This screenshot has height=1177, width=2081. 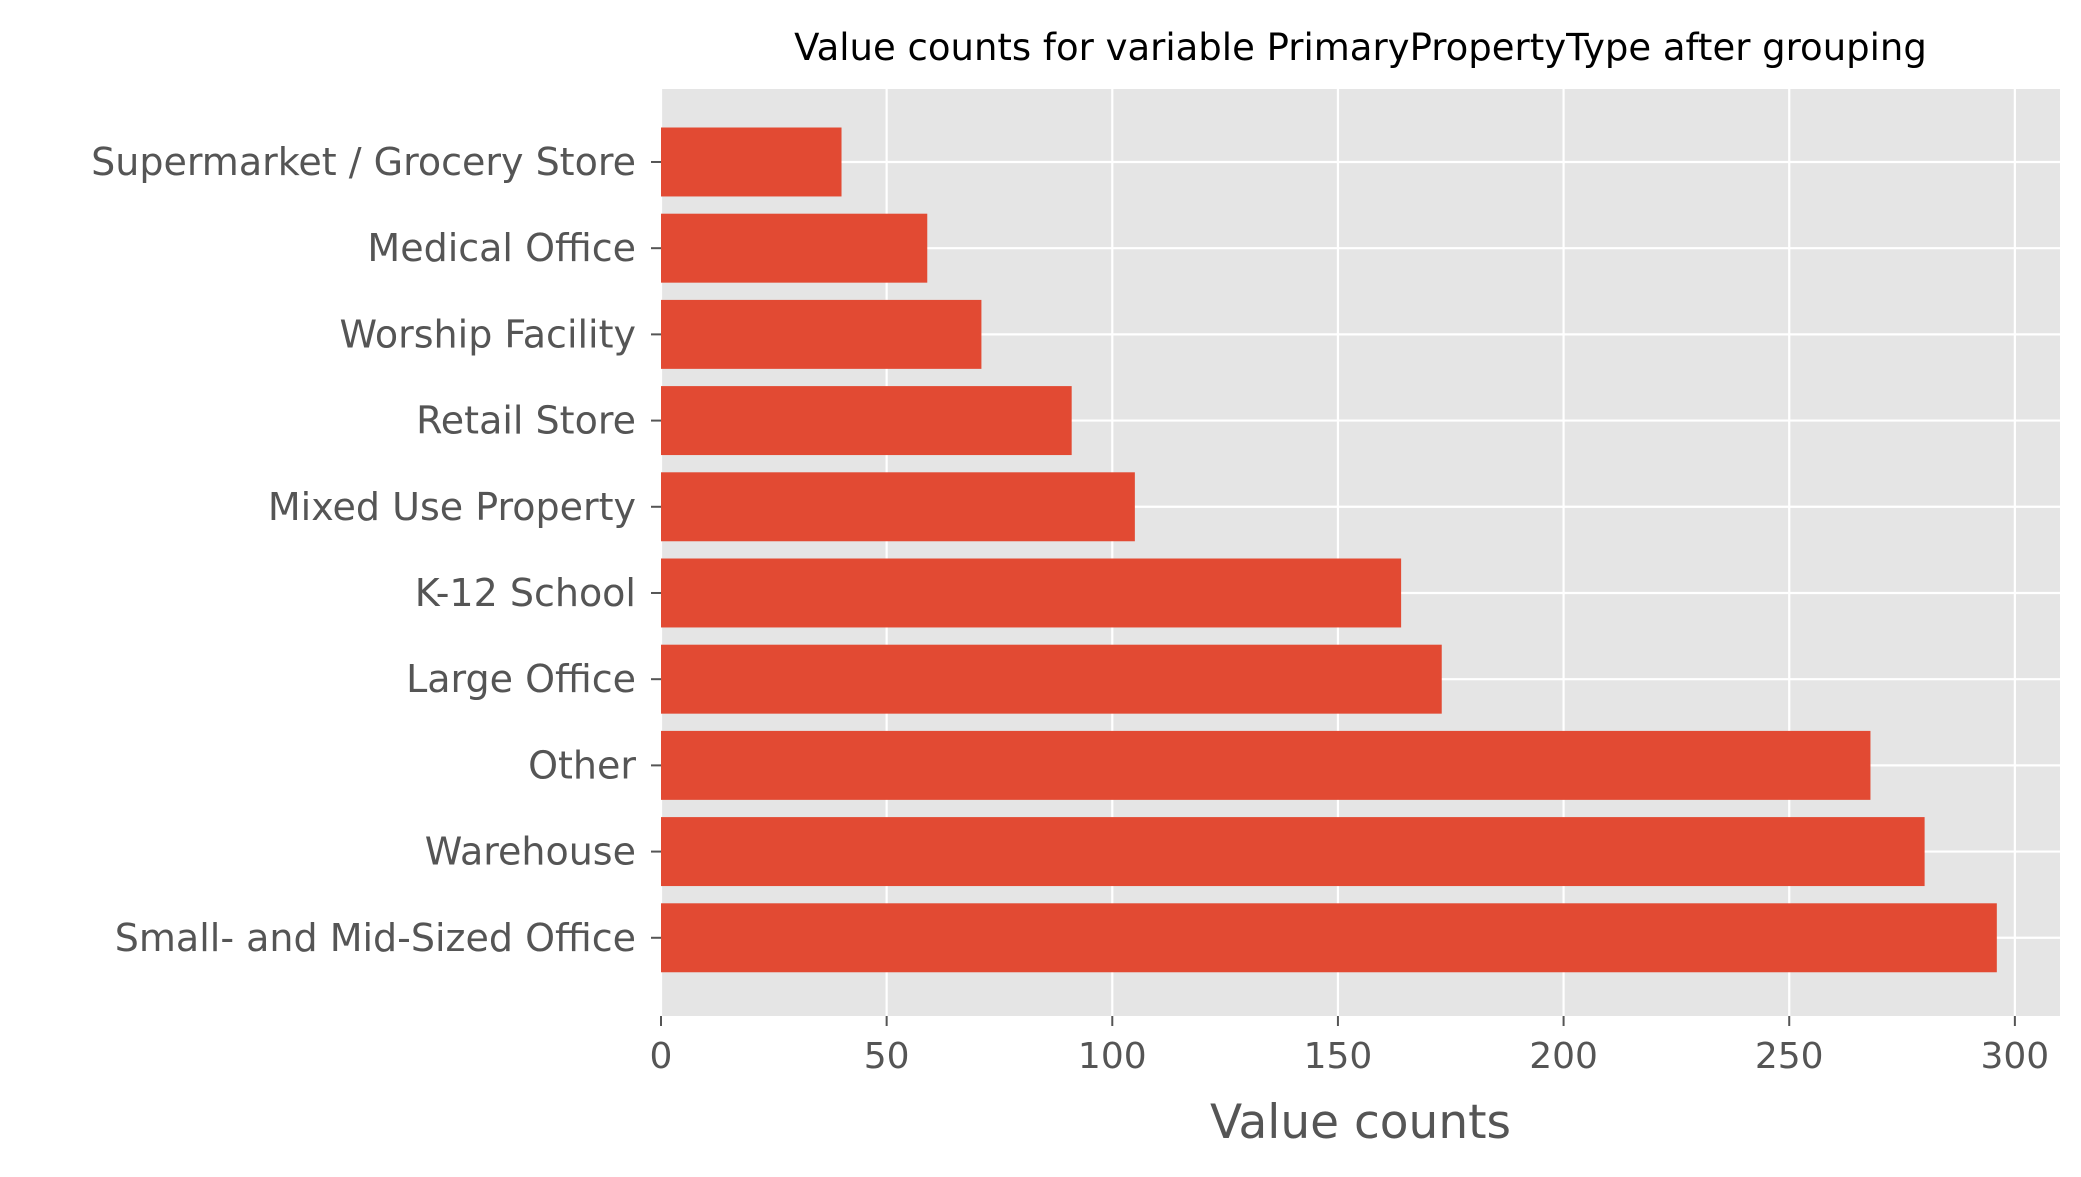 I want to click on x-tick-label: 200, so click(x=1563, y=1056).